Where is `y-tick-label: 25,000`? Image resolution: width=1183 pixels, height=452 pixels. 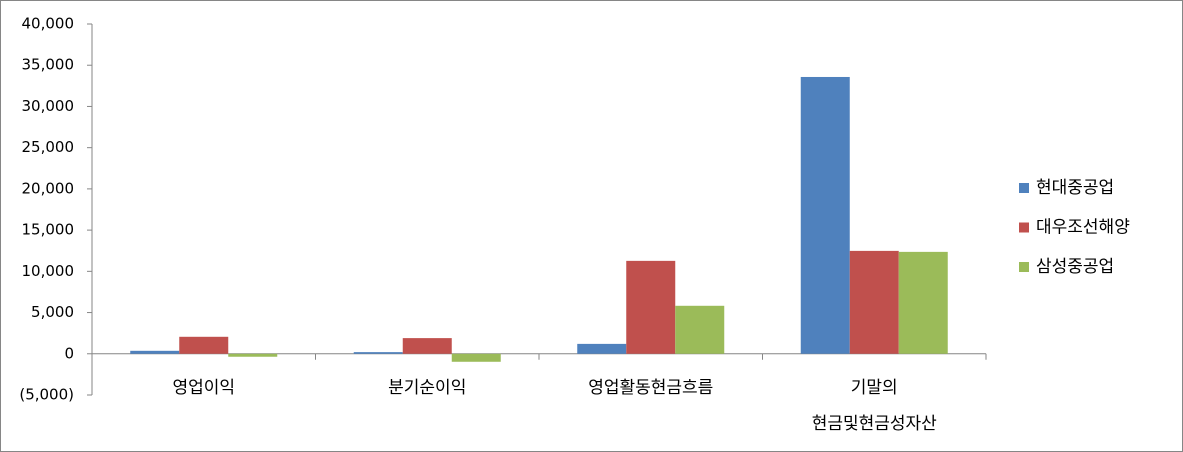
y-tick-label: 25,000 is located at coordinates (48, 147).